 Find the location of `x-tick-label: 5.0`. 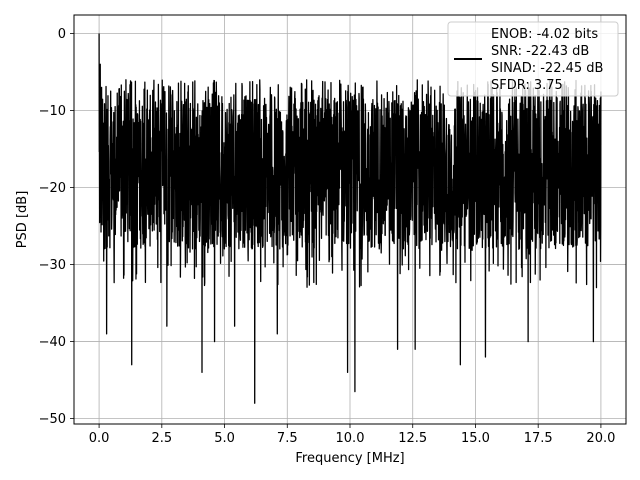

x-tick-label: 5.0 is located at coordinates (224, 438).